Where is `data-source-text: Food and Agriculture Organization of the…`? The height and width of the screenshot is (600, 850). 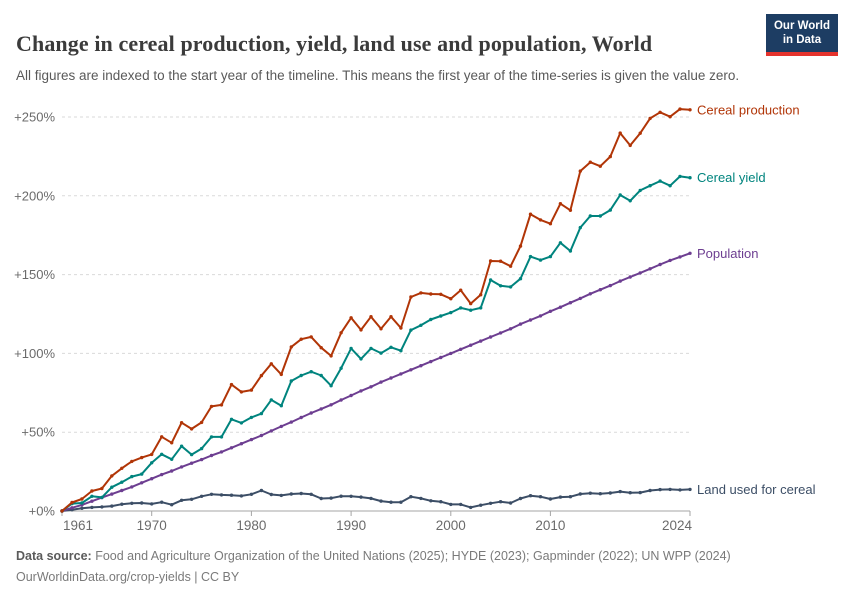 data-source-text: Food and Agriculture Organization of the… is located at coordinates (411, 556).